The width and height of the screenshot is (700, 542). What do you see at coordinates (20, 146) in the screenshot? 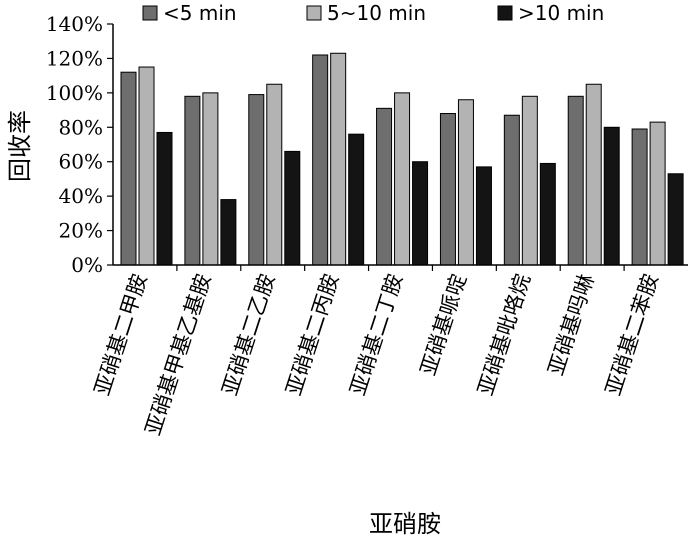
I see `y-axis-title: 回收率` at bounding box center [20, 146].